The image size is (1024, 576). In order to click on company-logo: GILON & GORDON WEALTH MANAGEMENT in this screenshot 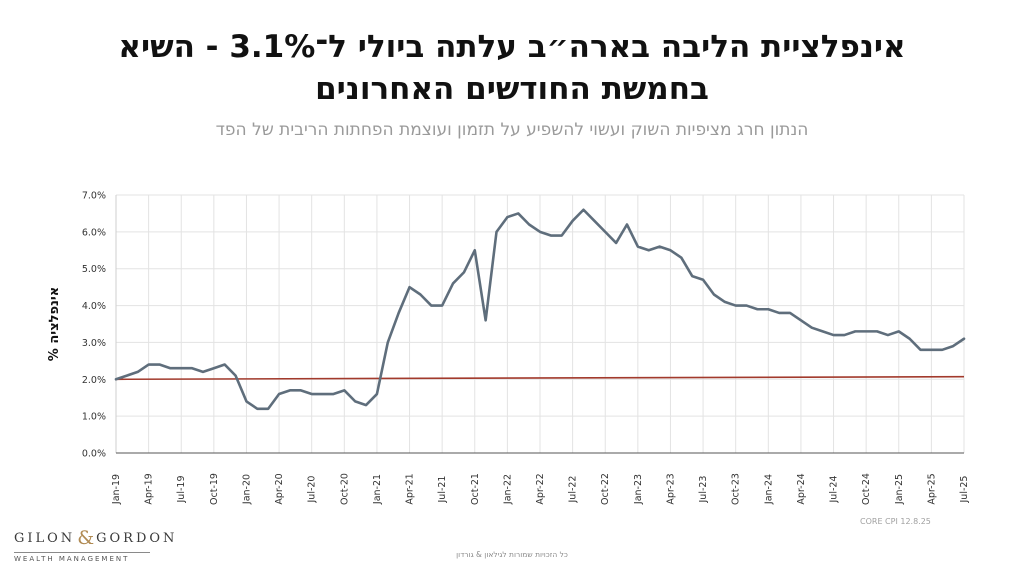, I will do `click(94, 545)`.